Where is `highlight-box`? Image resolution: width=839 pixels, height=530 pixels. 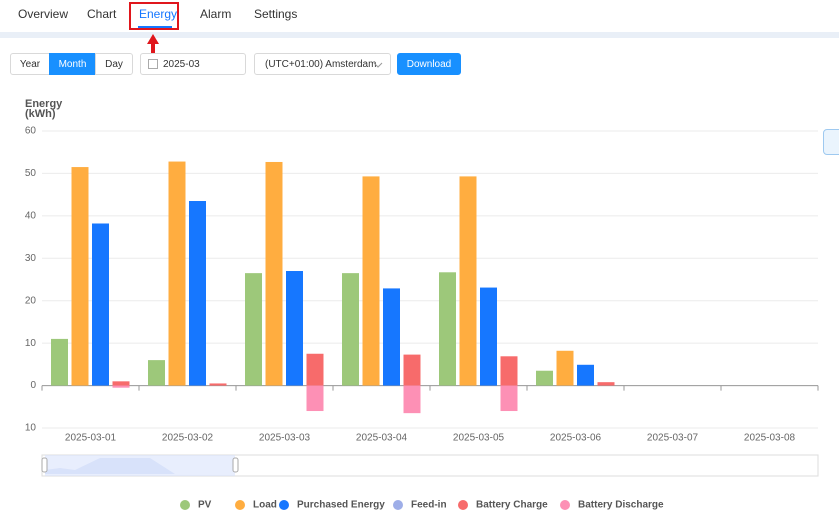 highlight-box is located at coordinates (154, 16).